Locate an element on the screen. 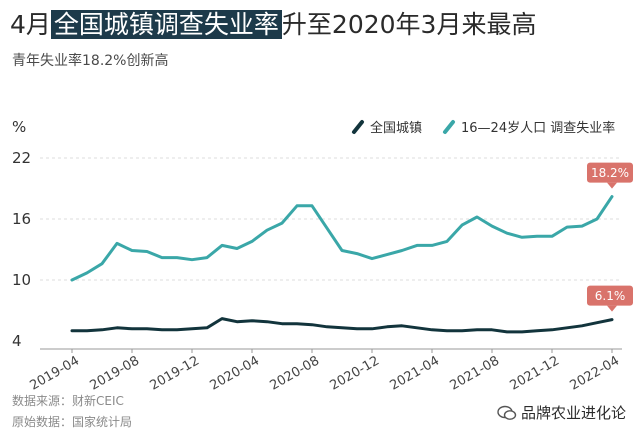 This screenshot has height=442, width=640. x-tick-label: 2020-04 is located at coordinates (234, 373).